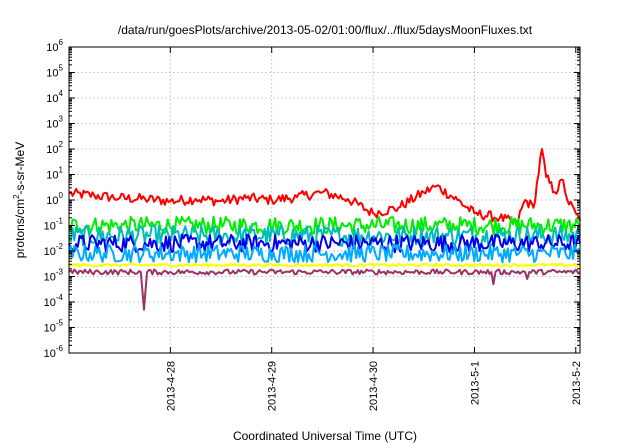  Describe the element at coordinates (16, 196) in the screenshot. I see `y-axis-label-superscript: 2` at that location.